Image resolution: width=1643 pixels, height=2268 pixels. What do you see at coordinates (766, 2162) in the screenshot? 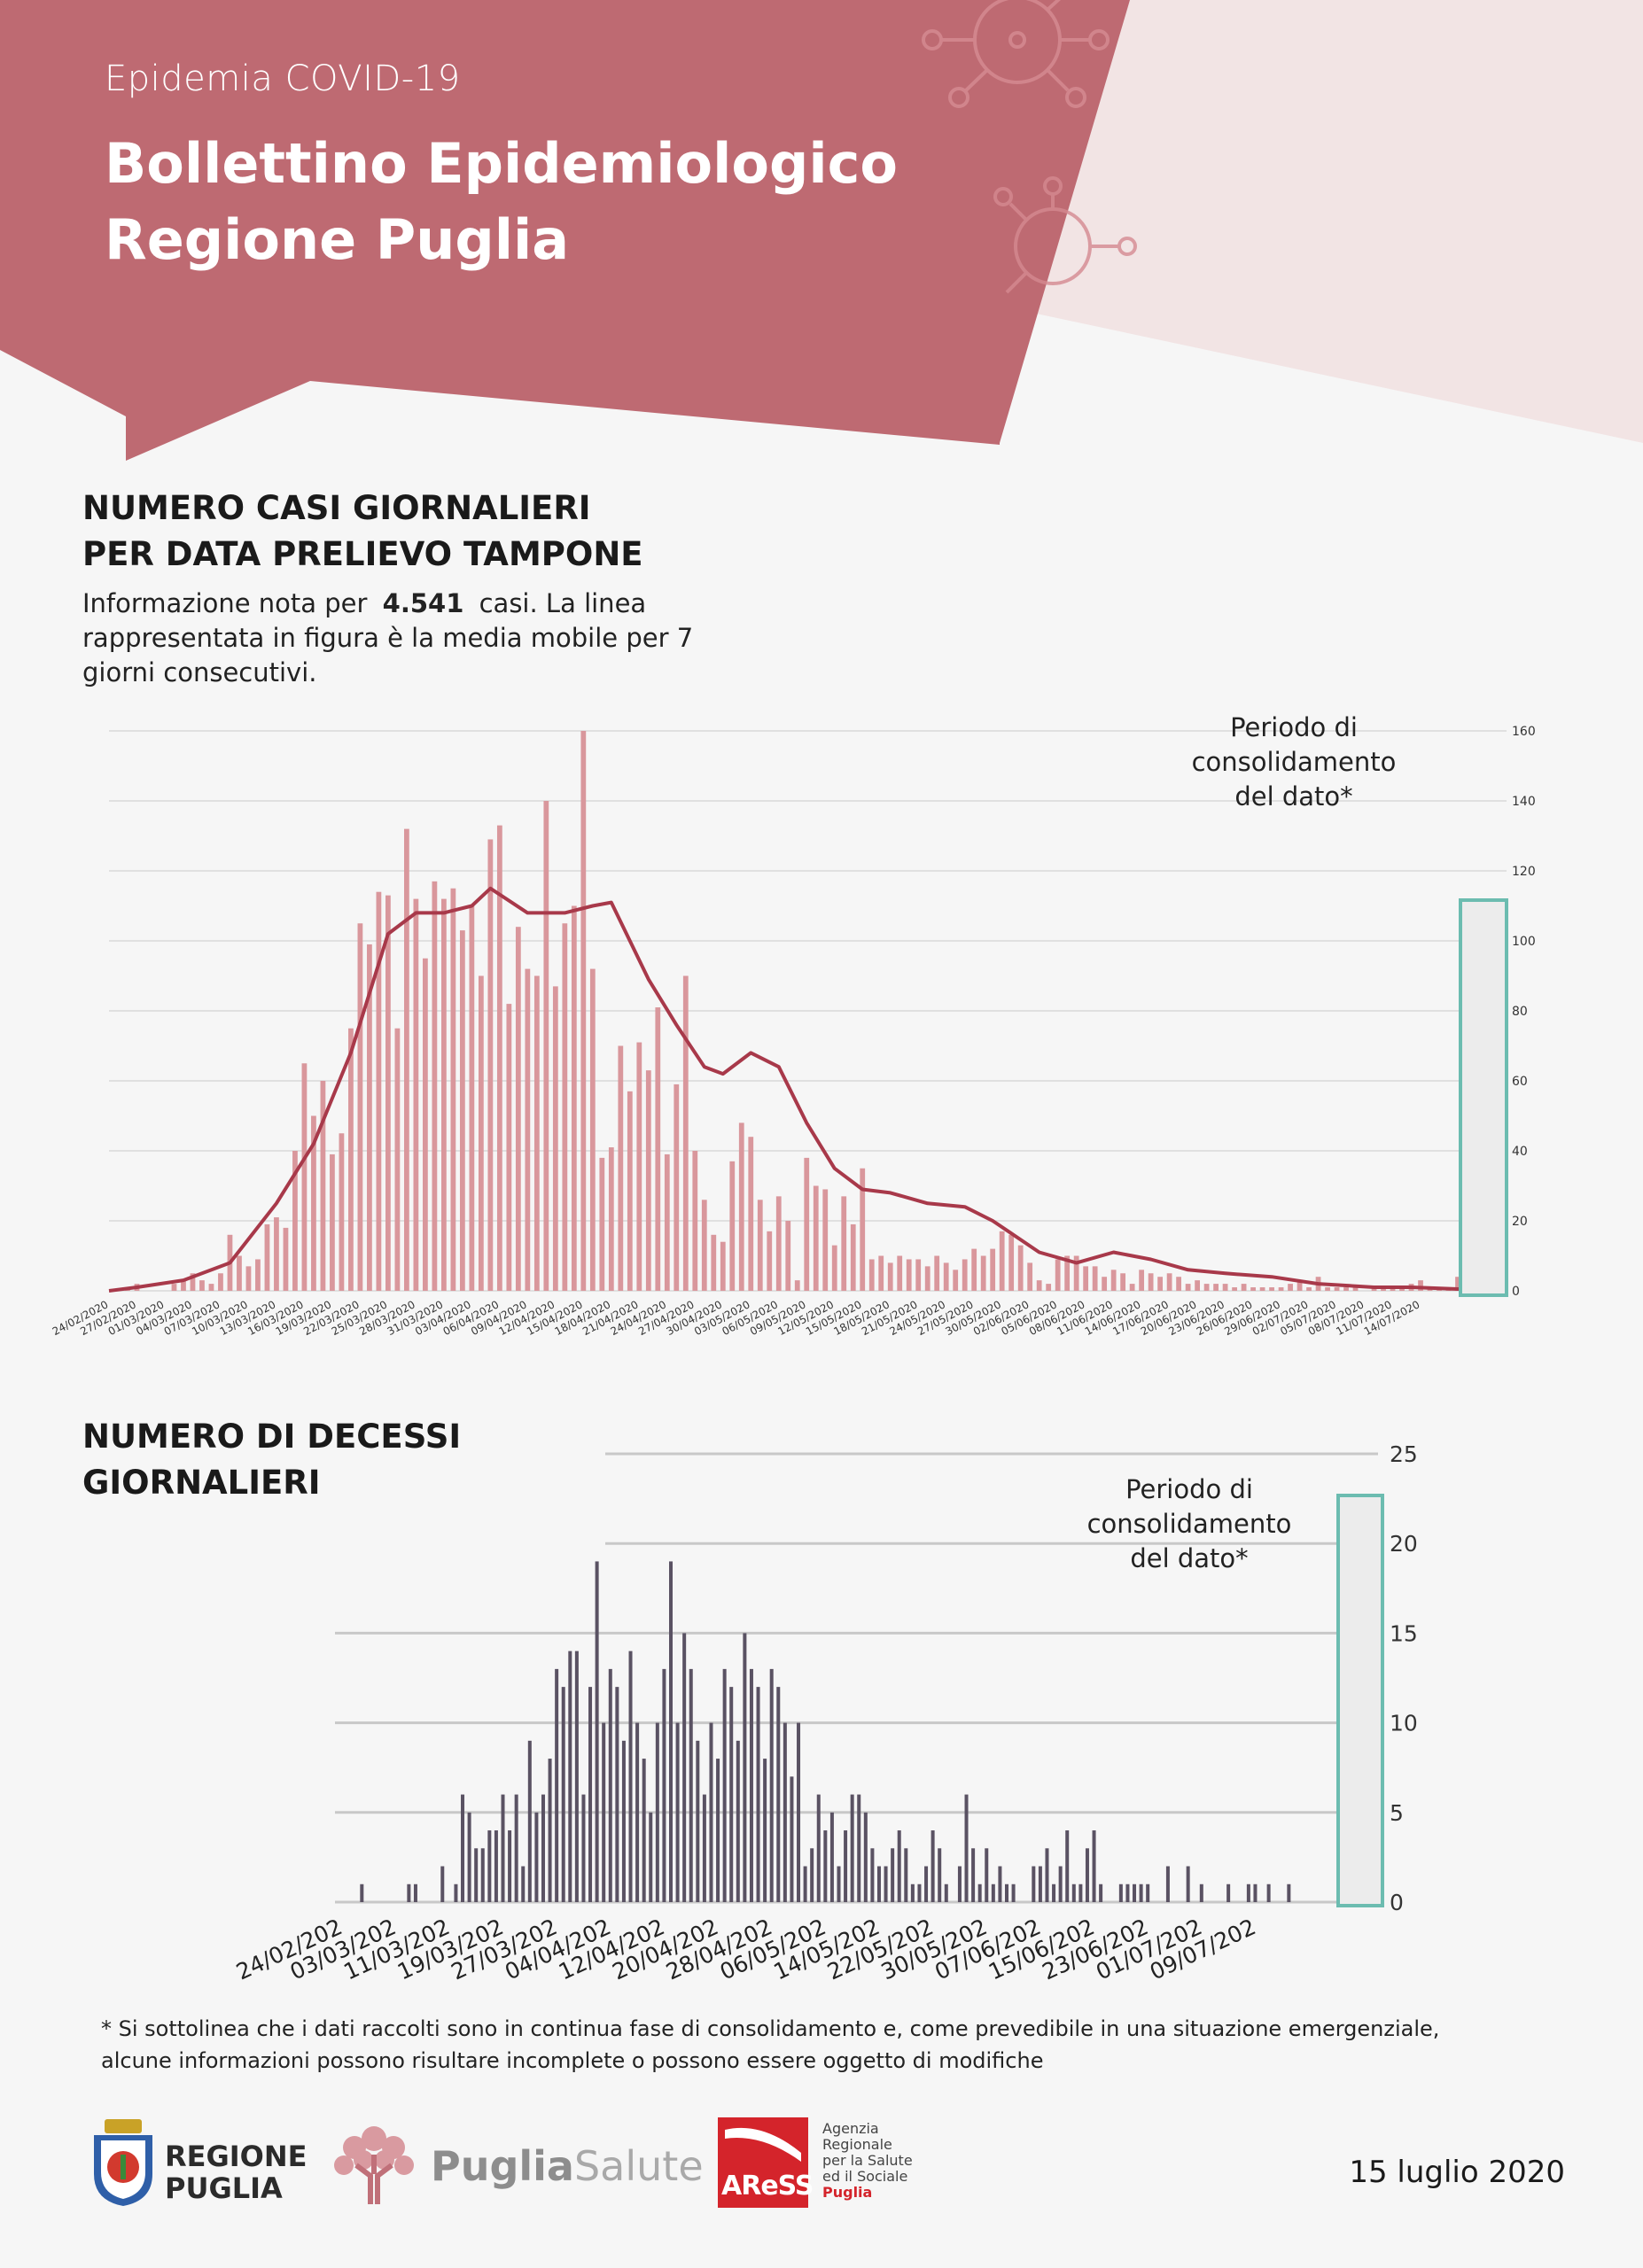
I see `aress-logo: AReSS` at bounding box center [766, 2162].